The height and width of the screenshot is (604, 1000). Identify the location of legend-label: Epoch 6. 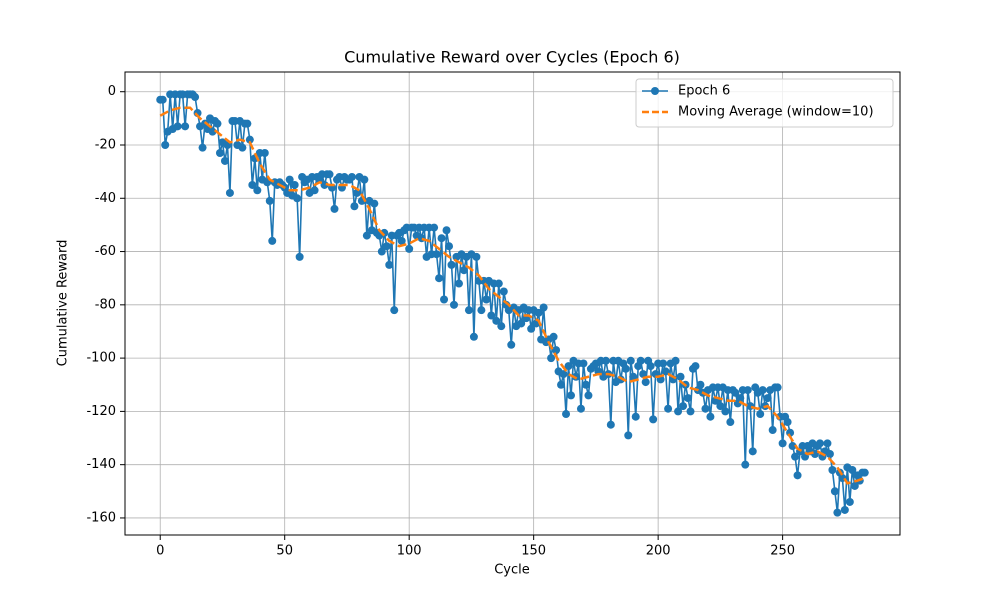
(704, 91).